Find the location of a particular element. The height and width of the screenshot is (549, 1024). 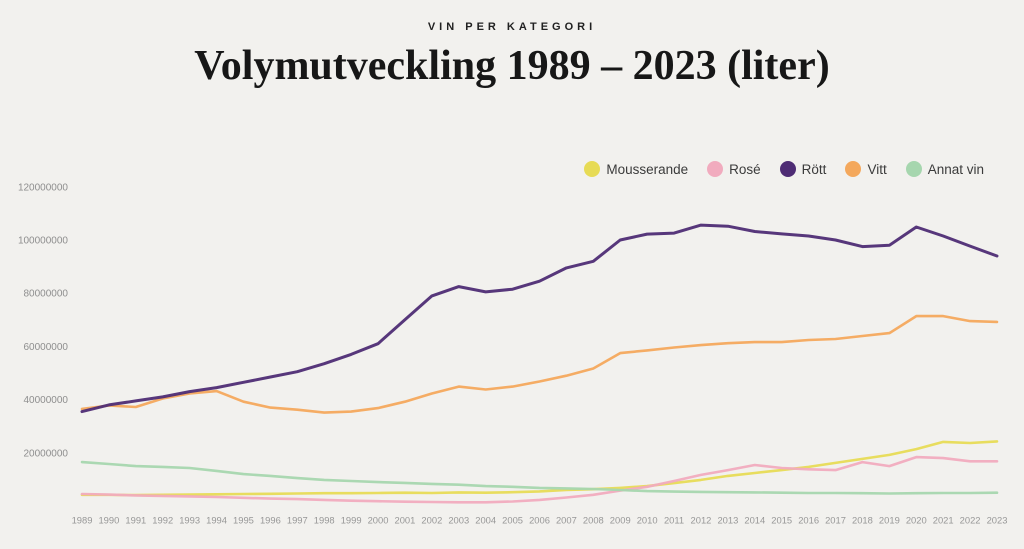

legend-label: Vitt is located at coordinates (877, 169).